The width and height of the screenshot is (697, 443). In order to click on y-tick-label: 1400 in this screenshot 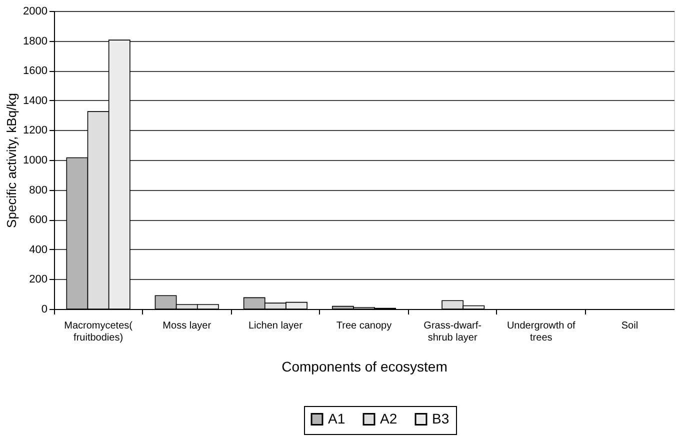, I will do `click(35, 100)`.